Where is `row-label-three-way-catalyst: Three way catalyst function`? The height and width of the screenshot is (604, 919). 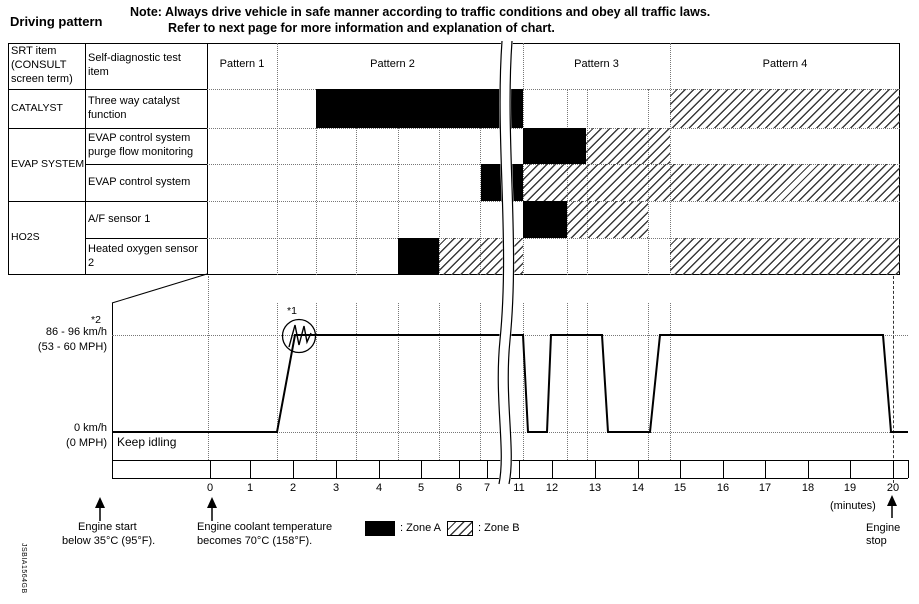
row-label-three-way-catalyst: Three way catalyst function is located at coordinates (134, 107).